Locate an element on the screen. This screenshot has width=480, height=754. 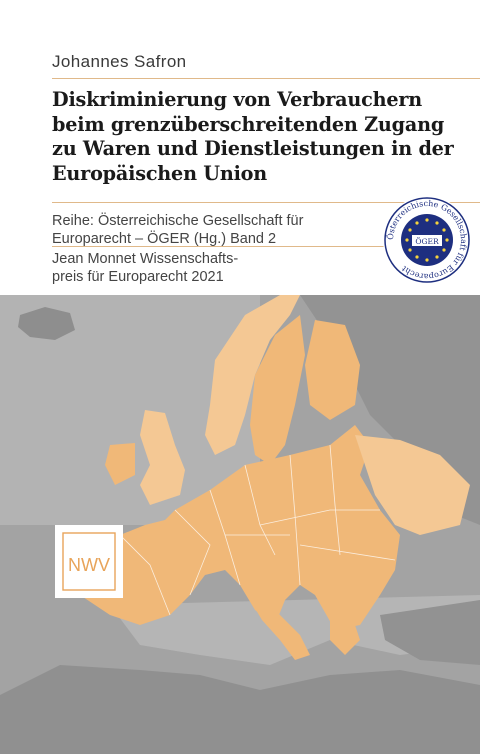
series-line: Reihe: Österreichische Gesellschaft für is located at coordinates (178, 221).